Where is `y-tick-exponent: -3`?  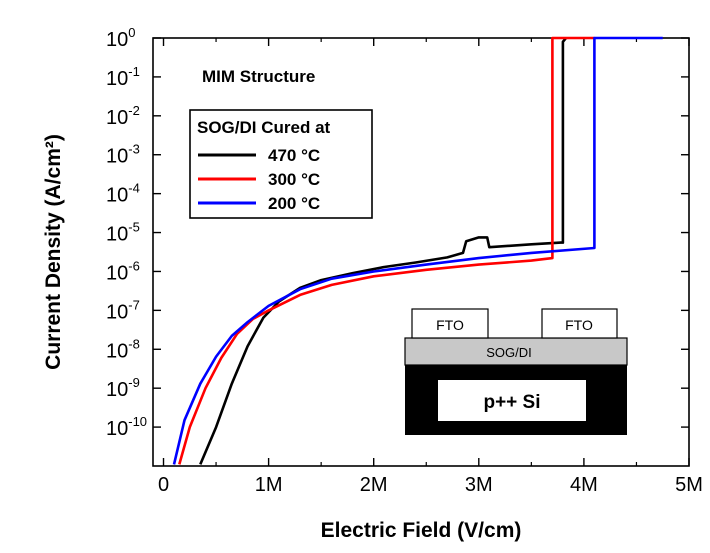
y-tick-exponent: -3 is located at coordinates (134, 149).